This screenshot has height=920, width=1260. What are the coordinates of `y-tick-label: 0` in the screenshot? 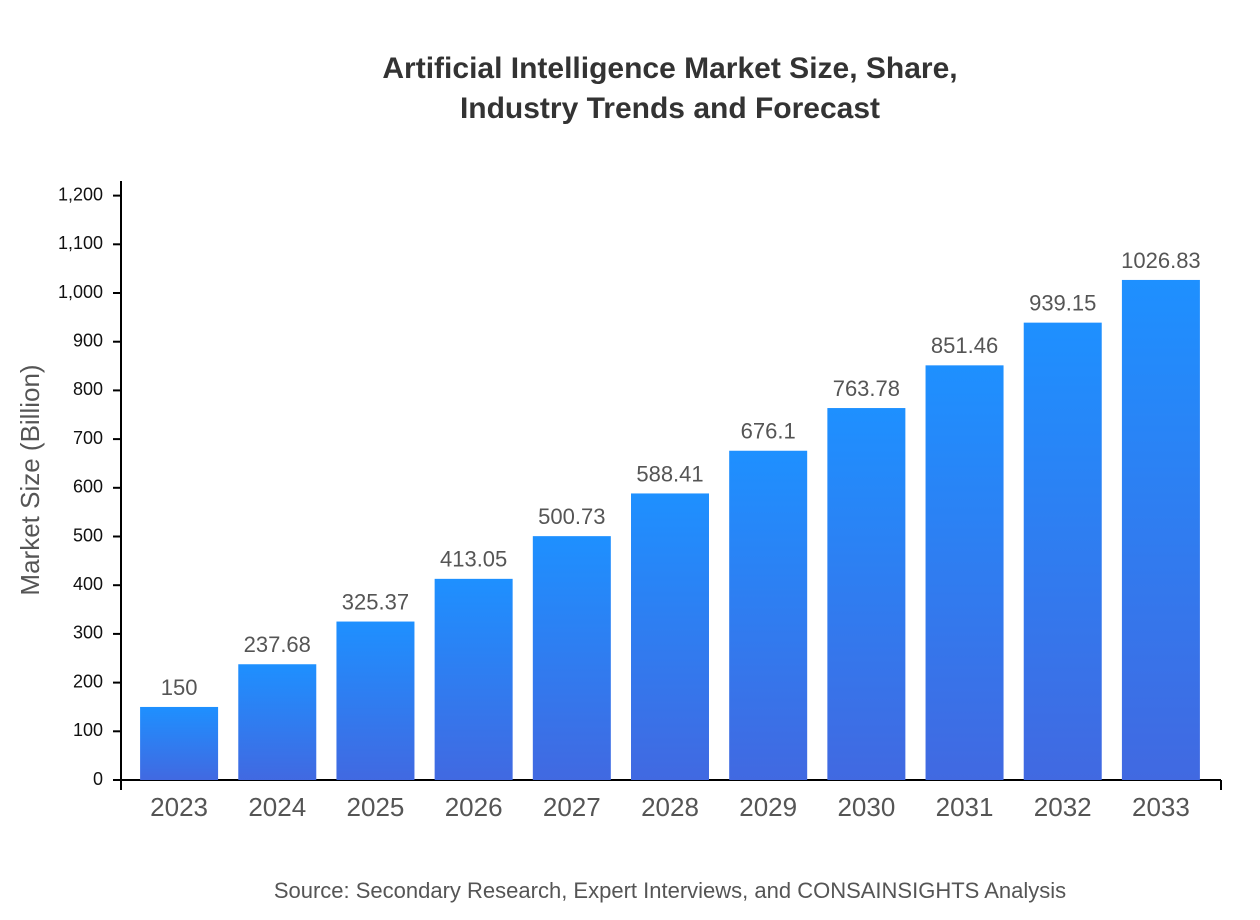 It's located at (98, 779).